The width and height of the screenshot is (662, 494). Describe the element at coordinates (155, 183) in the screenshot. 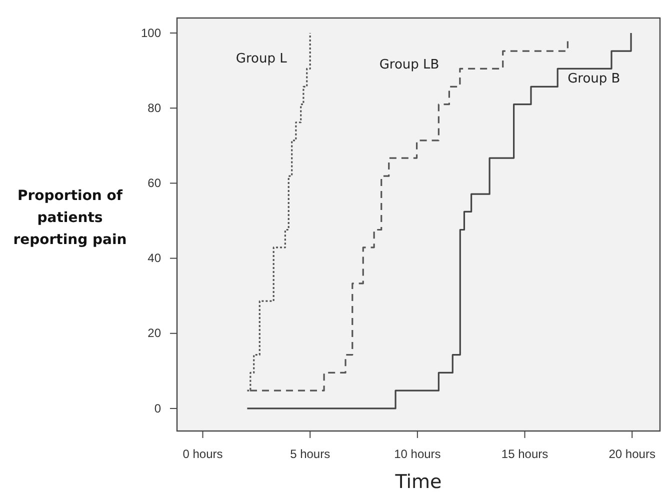

I see `y-tick-label: 60` at that location.